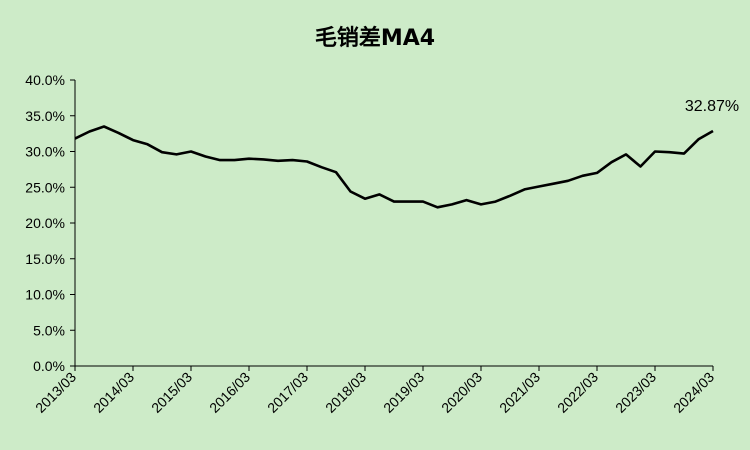 Image resolution: width=750 pixels, height=450 pixels. What do you see at coordinates (287, 392) in the screenshot?
I see `x-tick-label: 2017/03` at bounding box center [287, 392].